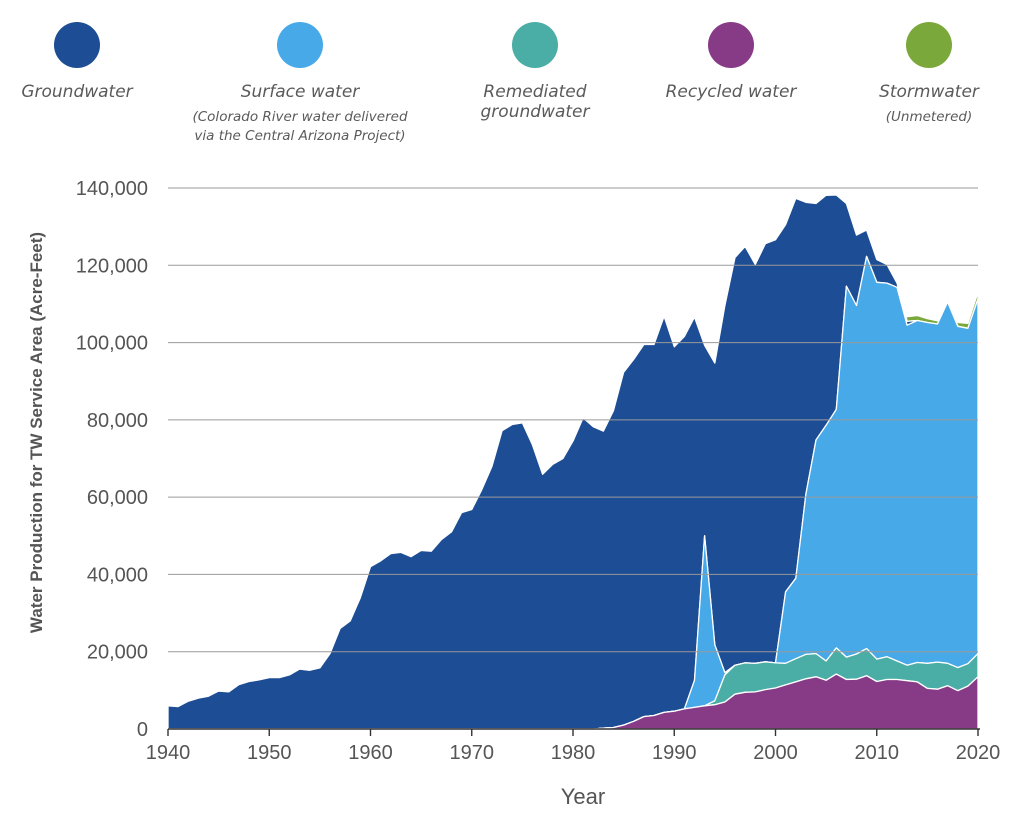 Image resolution: width=1024 pixels, height=822 pixels. What do you see at coordinates (117, 498) in the screenshot?
I see `y-tick-label: 60,000` at bounding box center [117, 498].